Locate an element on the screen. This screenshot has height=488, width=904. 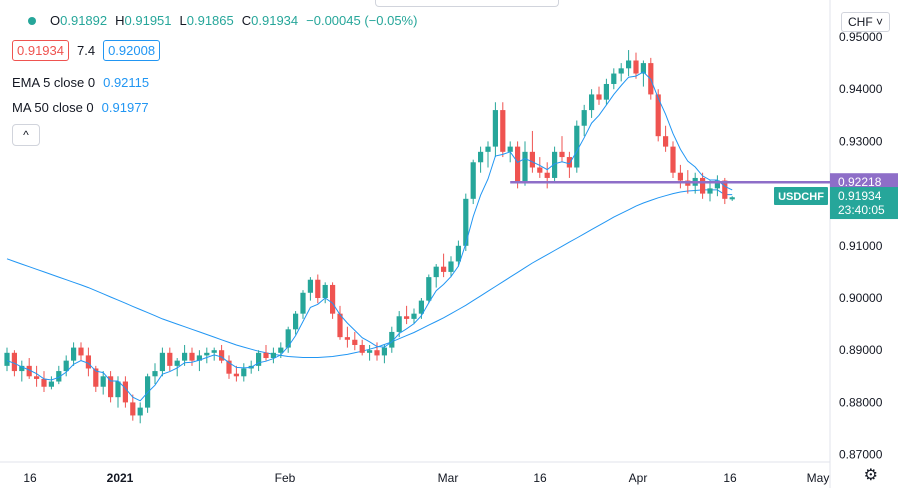
low-value: 0.91865 is located at coordinates (210, 20).